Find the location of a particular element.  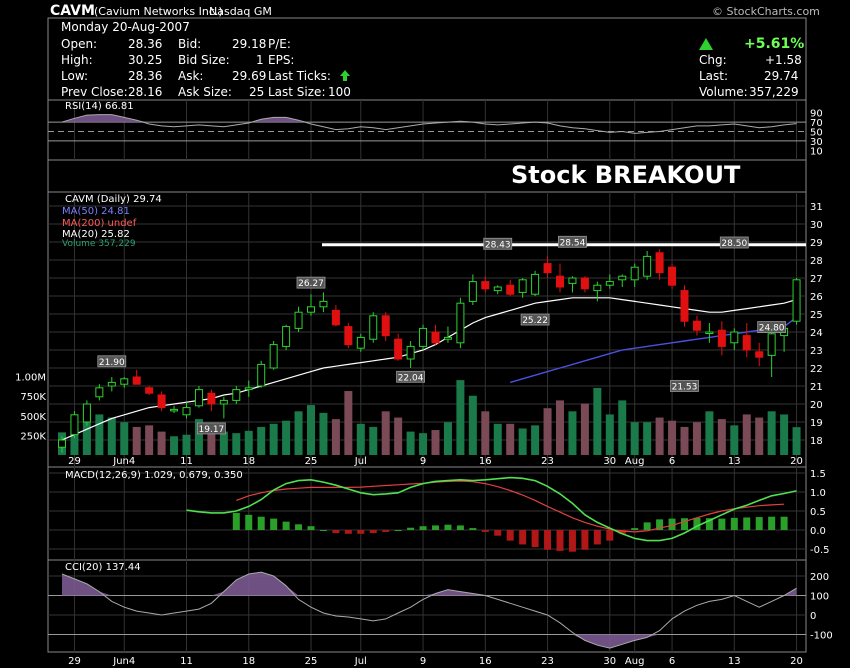

low-value: 28.36 is located at coordinates (145, 76).